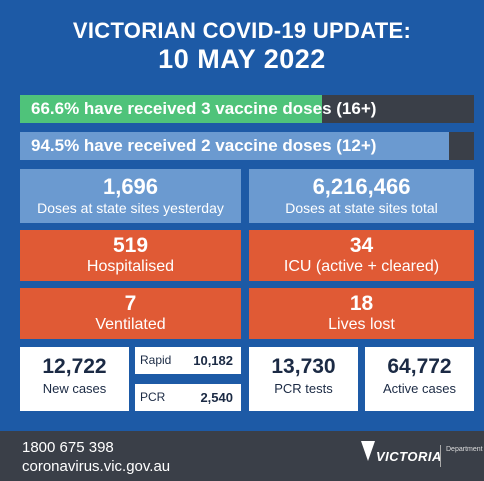  What do you see at coordinates (303, 379) in the screenshot?
I see `pcr-tests-card: 13,730 PCR tests` at bounding box center [303, 379].